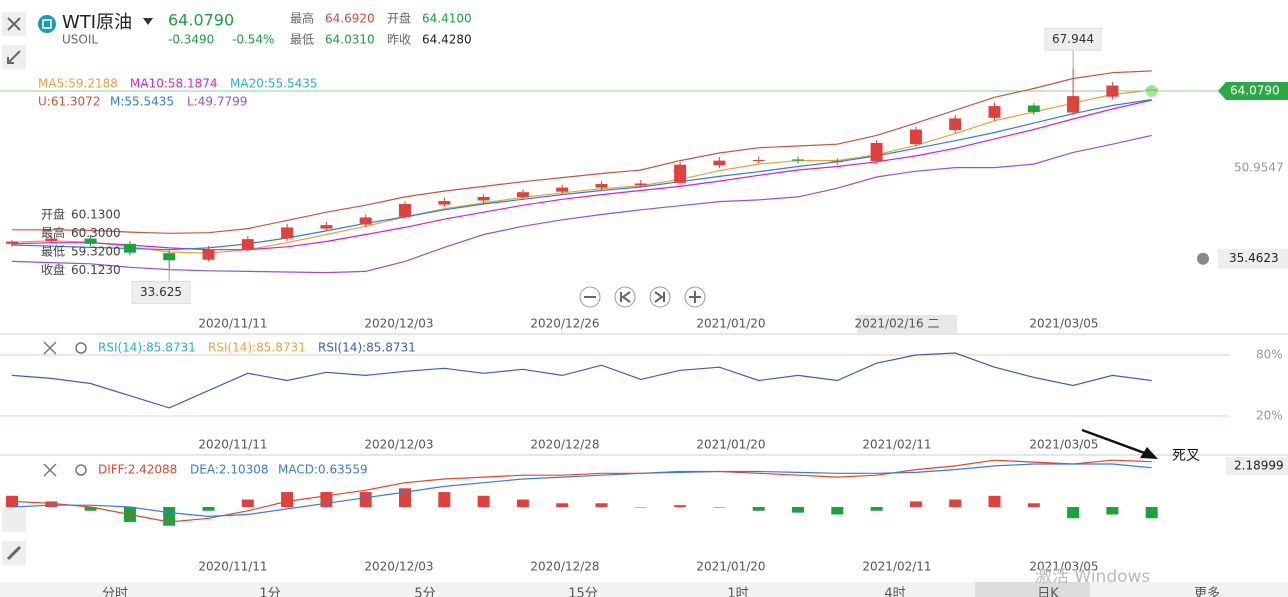 This screenshot has width=1288, height=597. What do you see at coordinates (137, 470) in the screenshot?
I see `legend-label: DIFF:2.42088` at bounding box center [137, 470].